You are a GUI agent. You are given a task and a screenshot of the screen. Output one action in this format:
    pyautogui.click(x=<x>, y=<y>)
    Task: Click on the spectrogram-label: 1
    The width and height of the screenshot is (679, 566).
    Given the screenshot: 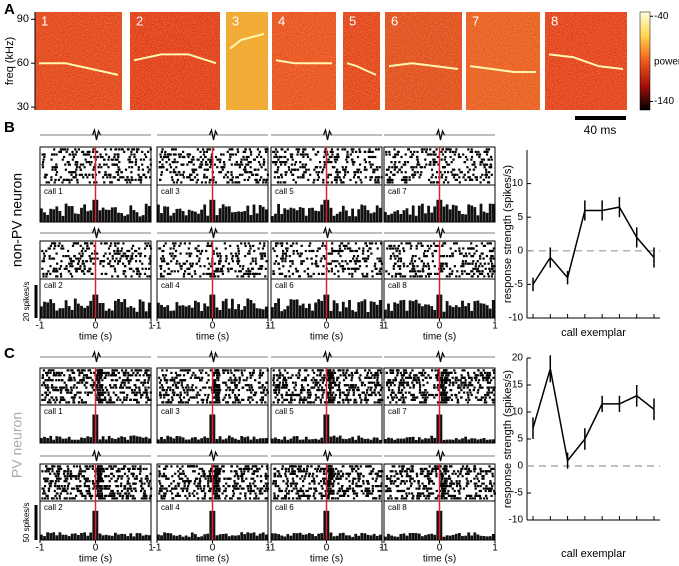 What is the action you would take?
    pyautogui.click(x=44, y=20)
    